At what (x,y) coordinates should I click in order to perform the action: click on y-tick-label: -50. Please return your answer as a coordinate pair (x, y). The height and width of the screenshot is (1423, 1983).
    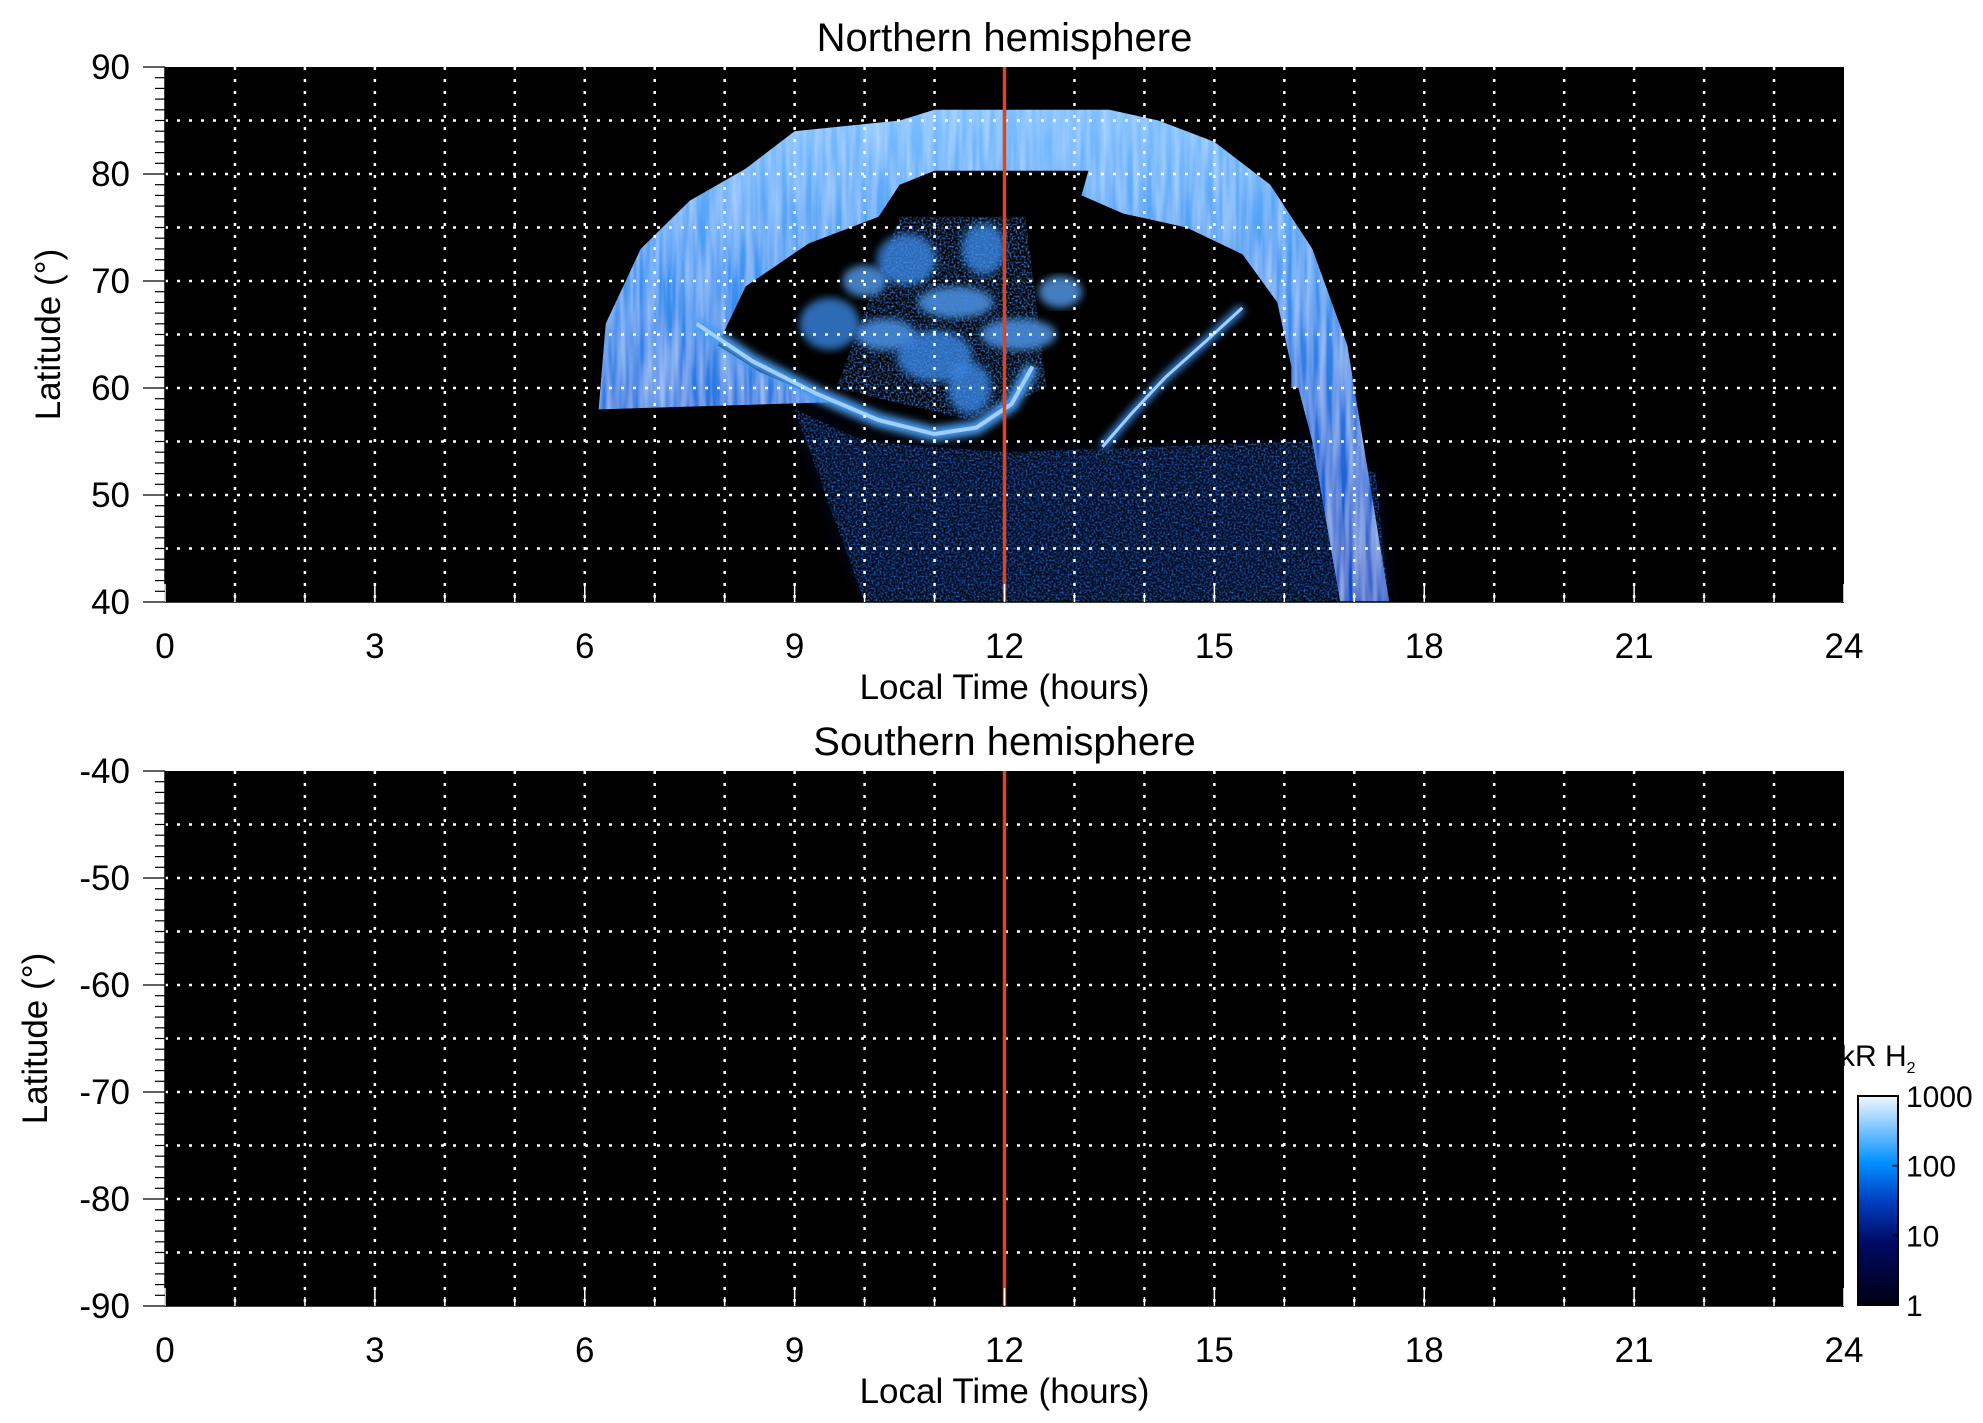
    Looking at the image, I should click on (104, 878).